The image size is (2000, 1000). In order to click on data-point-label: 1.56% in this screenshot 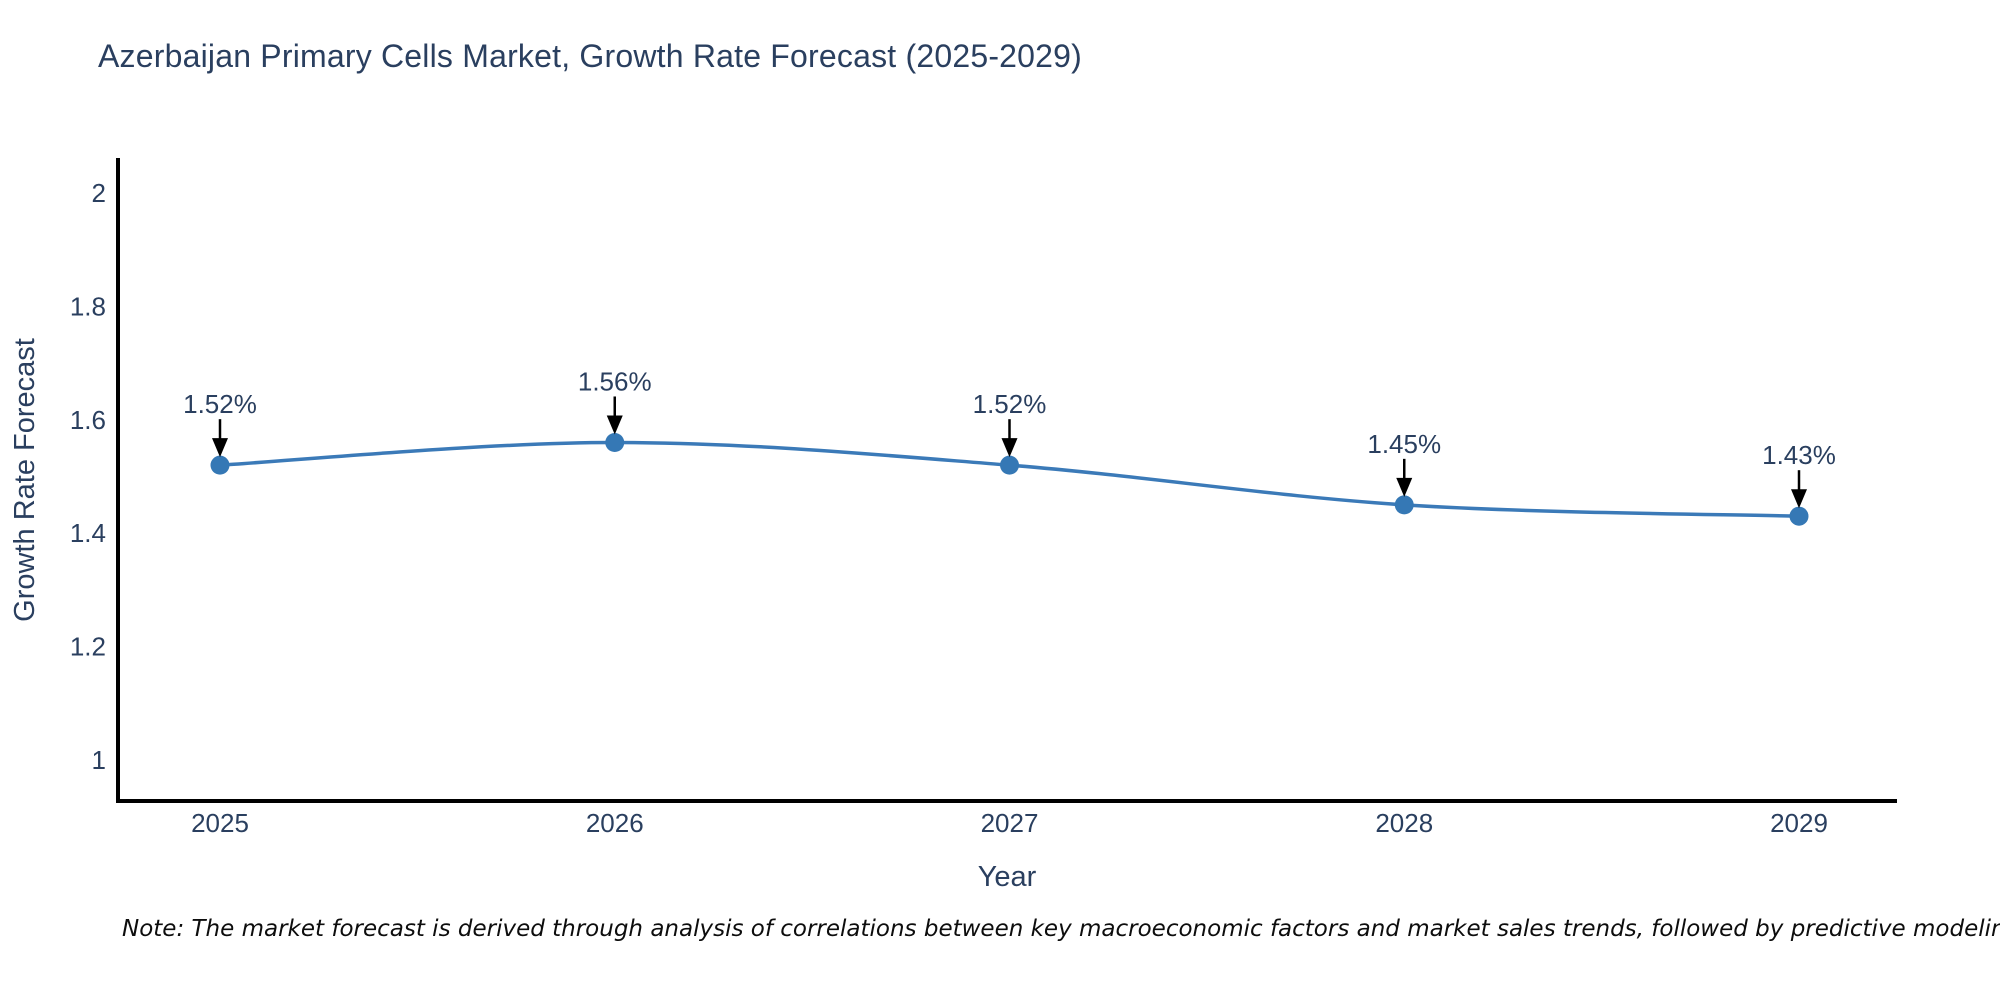, I will do `click(615, 381)`.